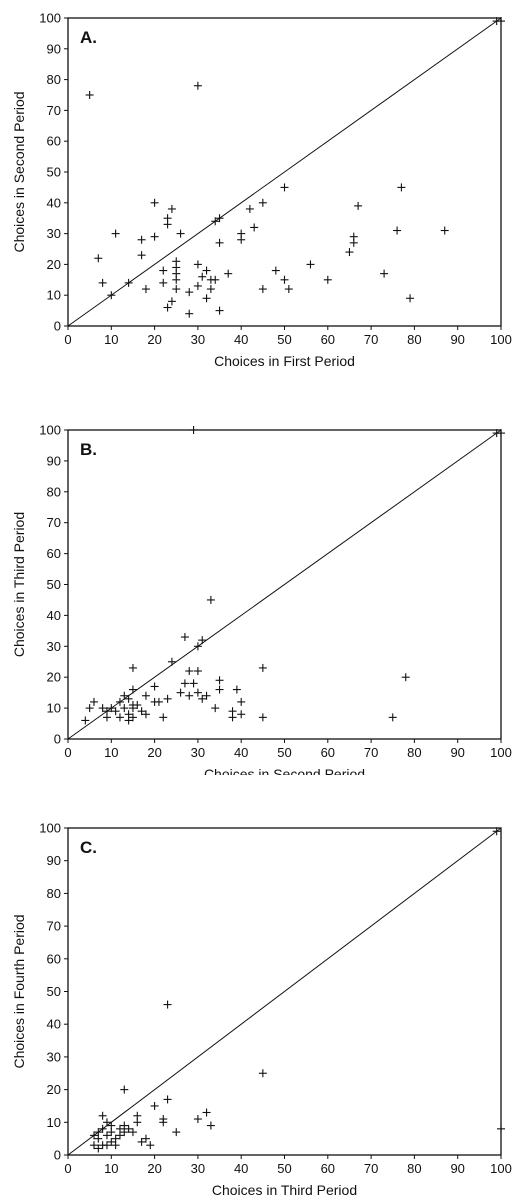 This screenshot has width=523, height=1197. What do you see at coordinates (54, 233) in the screenshot?
I see `panel-1-y-tick-label: 30` at bounding box center [54, 233].